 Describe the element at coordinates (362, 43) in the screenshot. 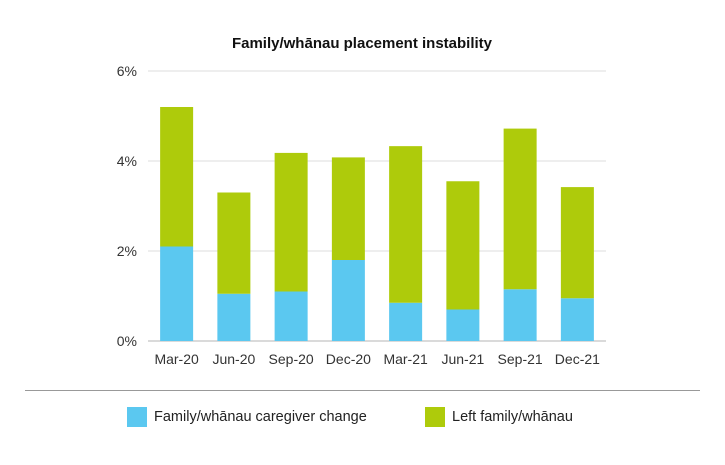

I see `chart-title: Family/whānau placement instability` at that location.